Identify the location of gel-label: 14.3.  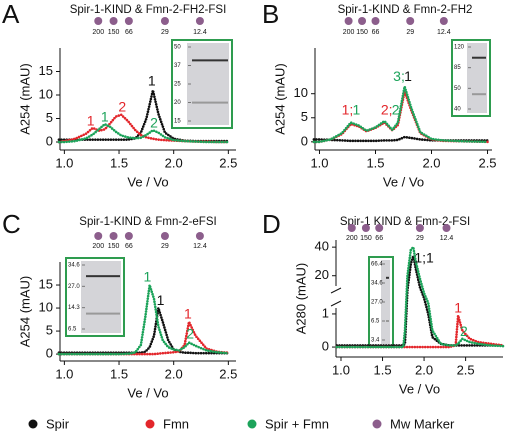
(74, 308).